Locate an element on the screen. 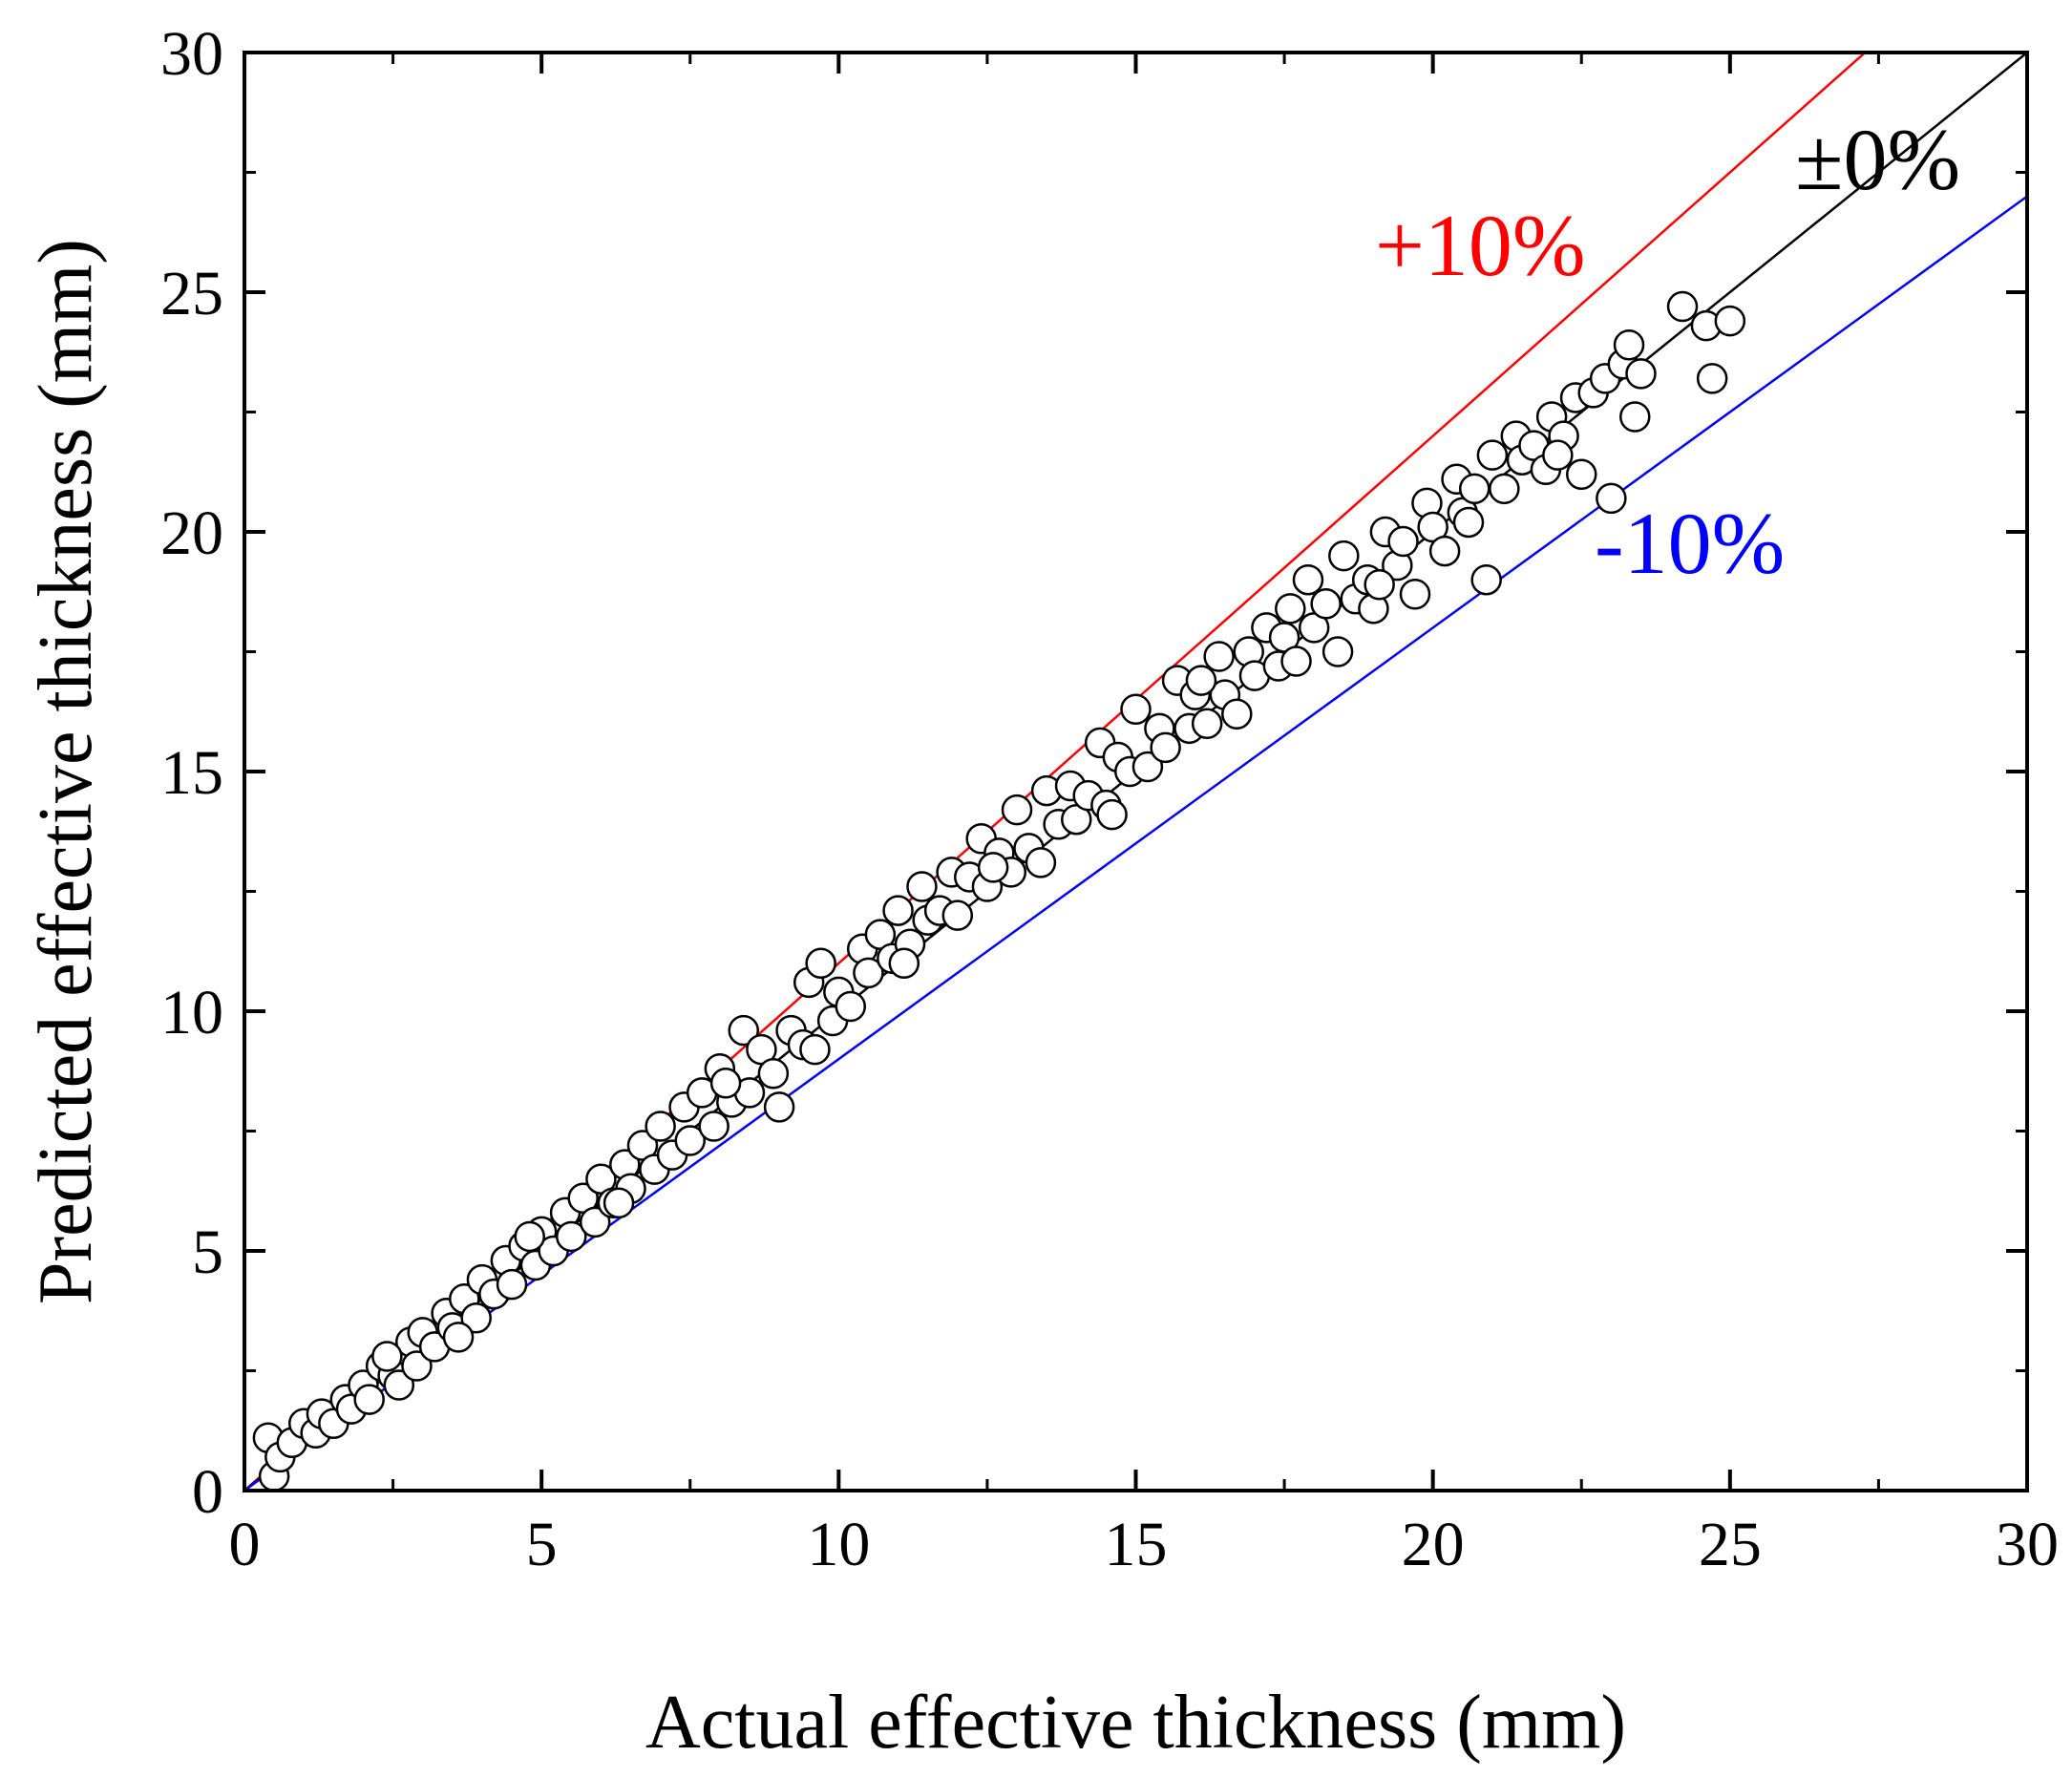 Image resolution: width=2072 pixels, height=1778 pixels. y-tick-label: 20 is located at coordinates (192, 533).